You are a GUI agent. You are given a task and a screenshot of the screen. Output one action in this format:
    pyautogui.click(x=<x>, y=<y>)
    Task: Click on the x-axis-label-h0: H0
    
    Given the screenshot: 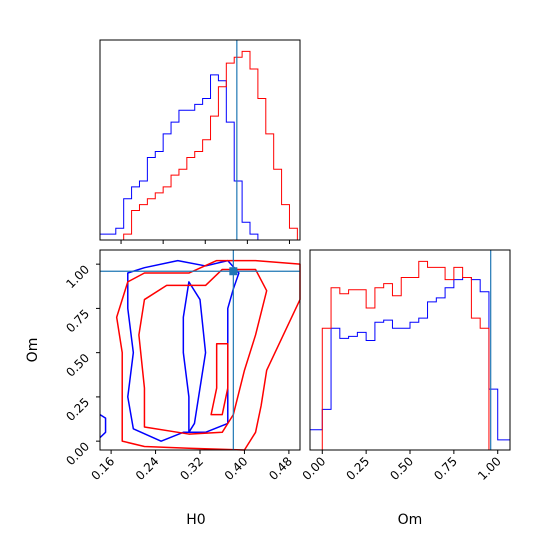 What is the action you would take?
    pyautogui.click(x=195, y=520)
    